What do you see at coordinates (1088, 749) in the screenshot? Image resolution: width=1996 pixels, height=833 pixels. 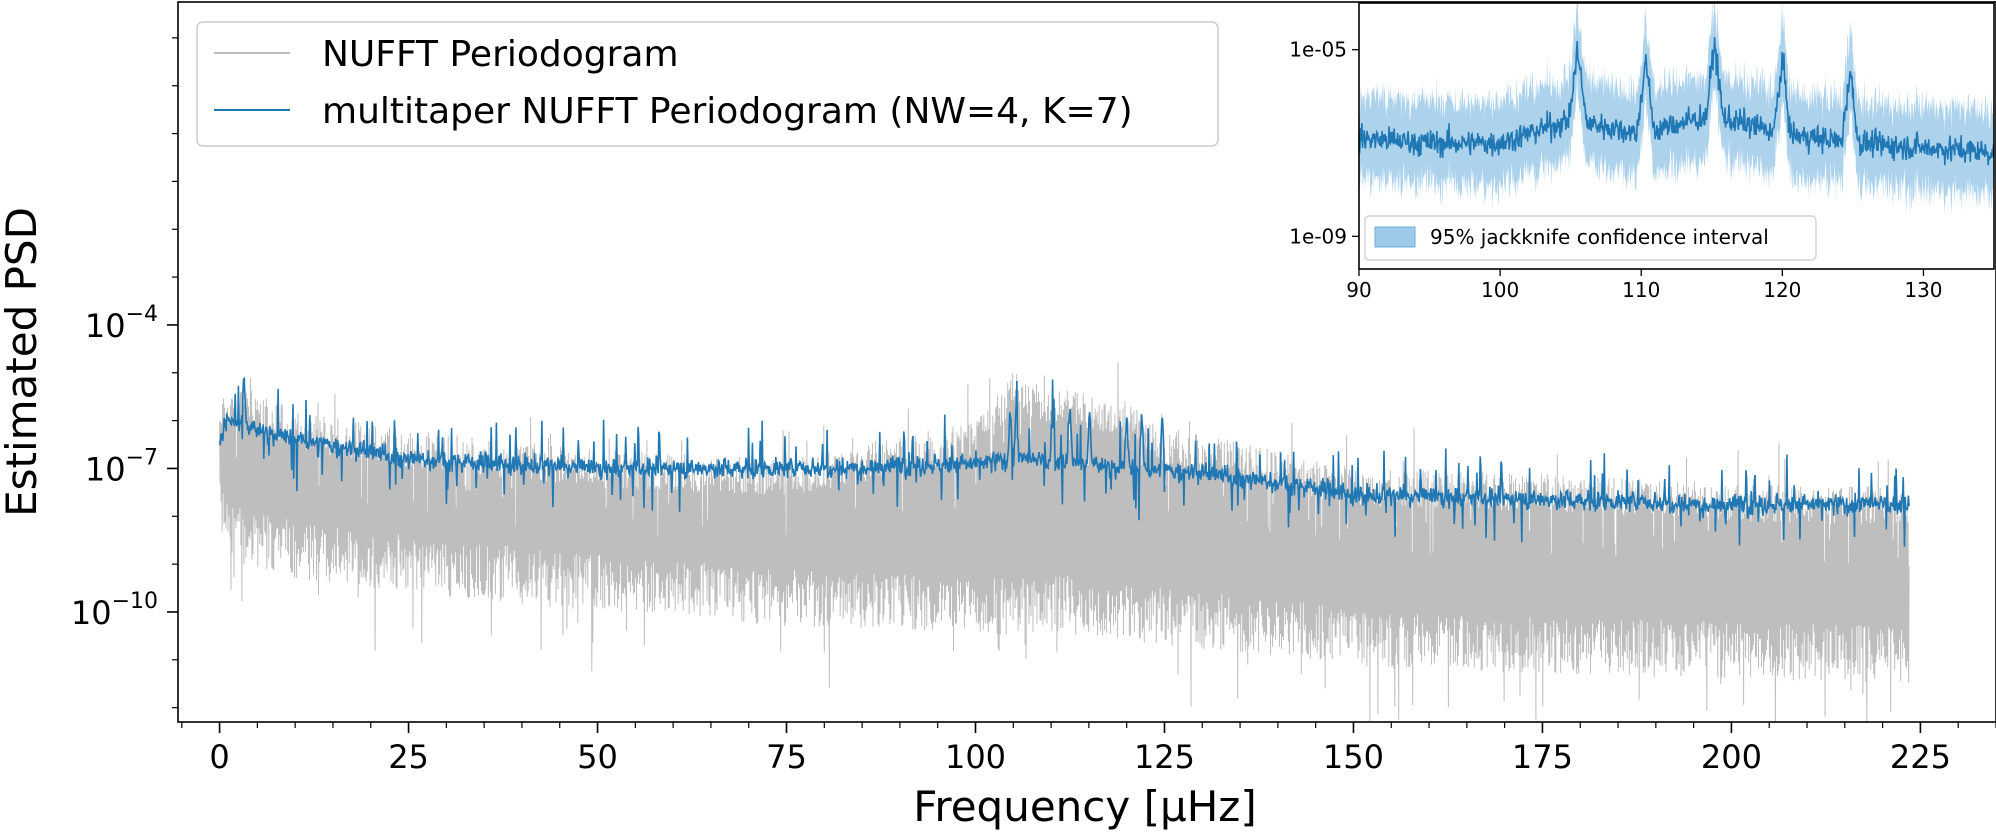 I see `main-x-ticks: 0 25 50 75 100 125 150 175 200 225` at bounding box center [1088, 749].